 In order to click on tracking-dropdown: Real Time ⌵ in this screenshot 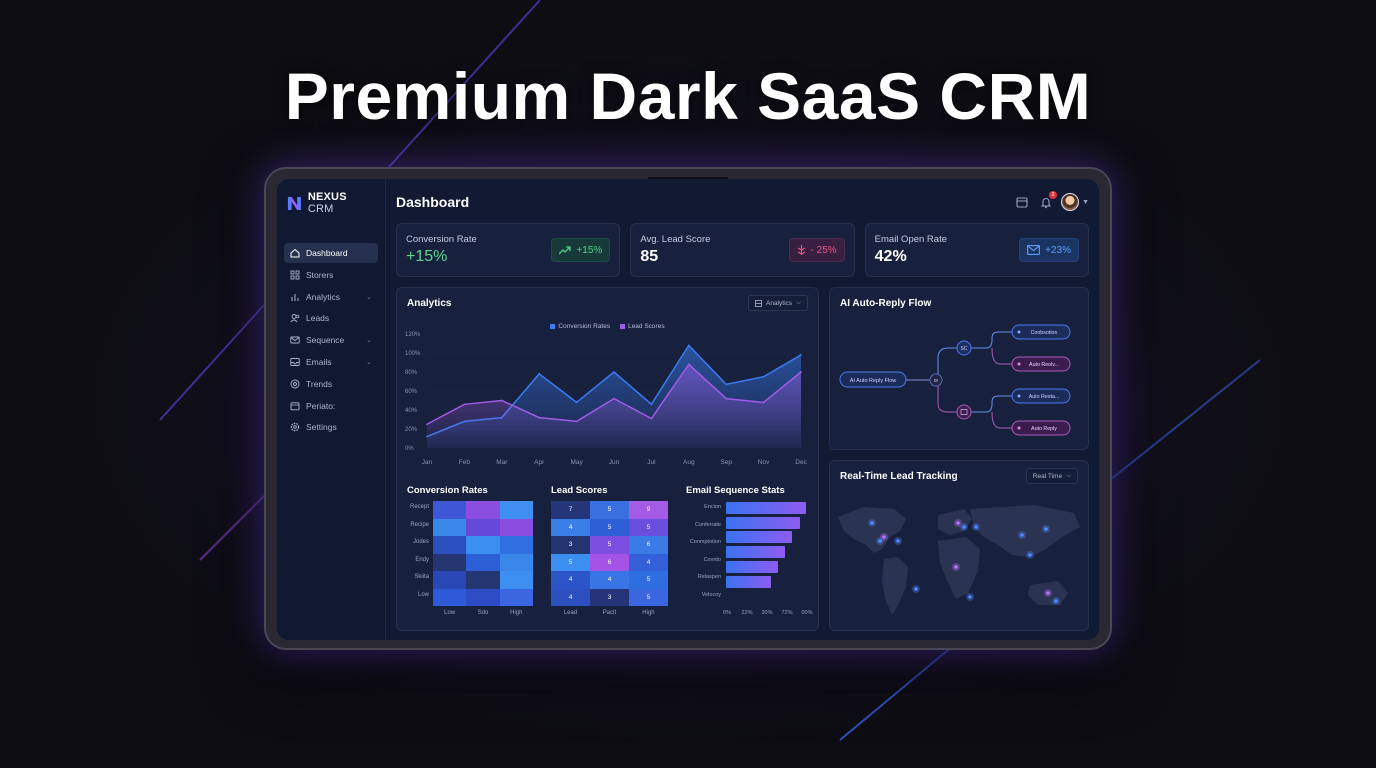, I will do `click(1051, 476)`.